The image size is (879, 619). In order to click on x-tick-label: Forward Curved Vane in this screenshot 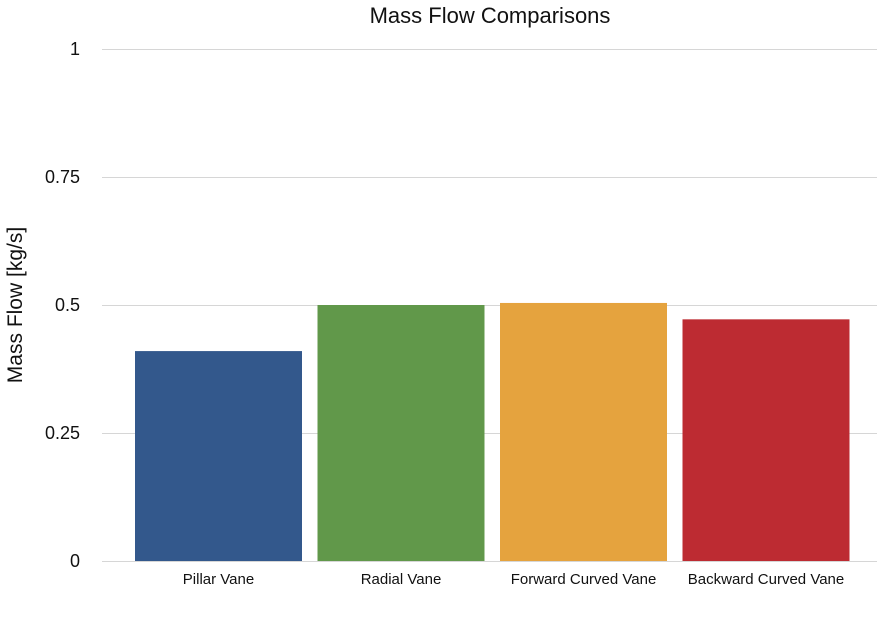, I will do `click(584, 579)`.